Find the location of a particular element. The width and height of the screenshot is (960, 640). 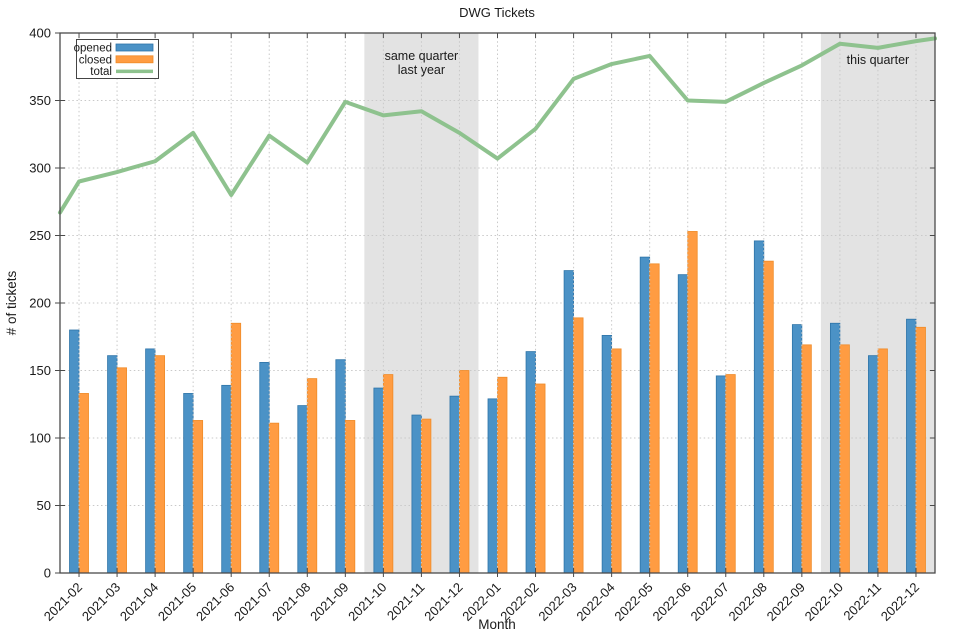

x-tick-label: 2022-07 is located at coordinates (710, 602).